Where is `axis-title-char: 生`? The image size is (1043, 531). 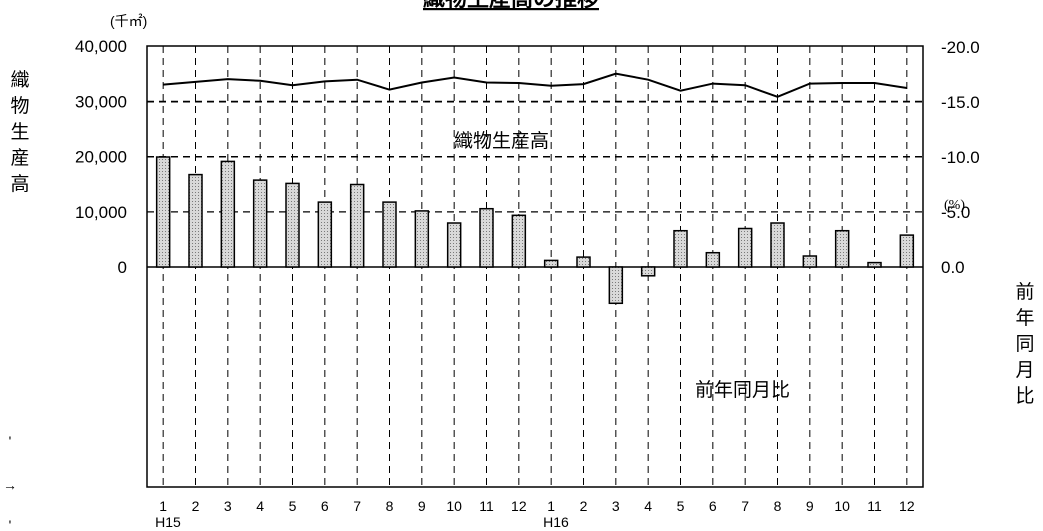
axis-title-char: 生 is located at coordinates (19, 132).